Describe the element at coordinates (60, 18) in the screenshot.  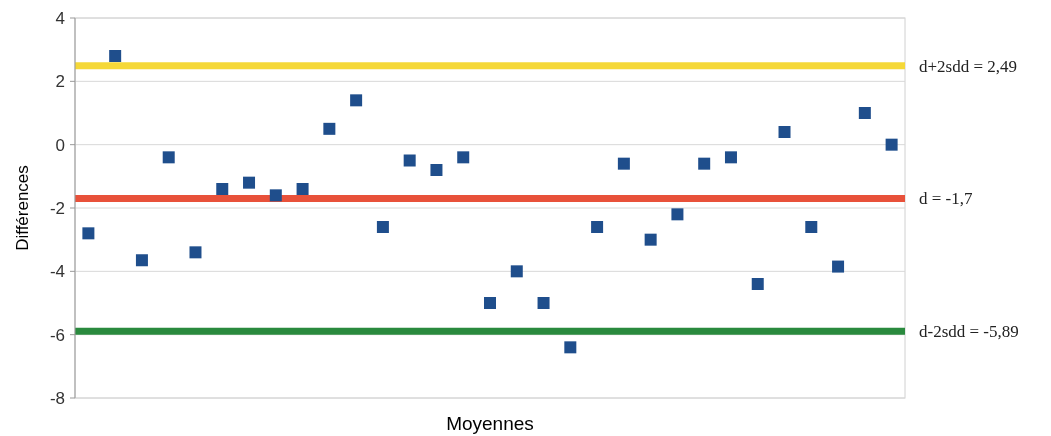
I see `y-tick-label: 4` at that location.